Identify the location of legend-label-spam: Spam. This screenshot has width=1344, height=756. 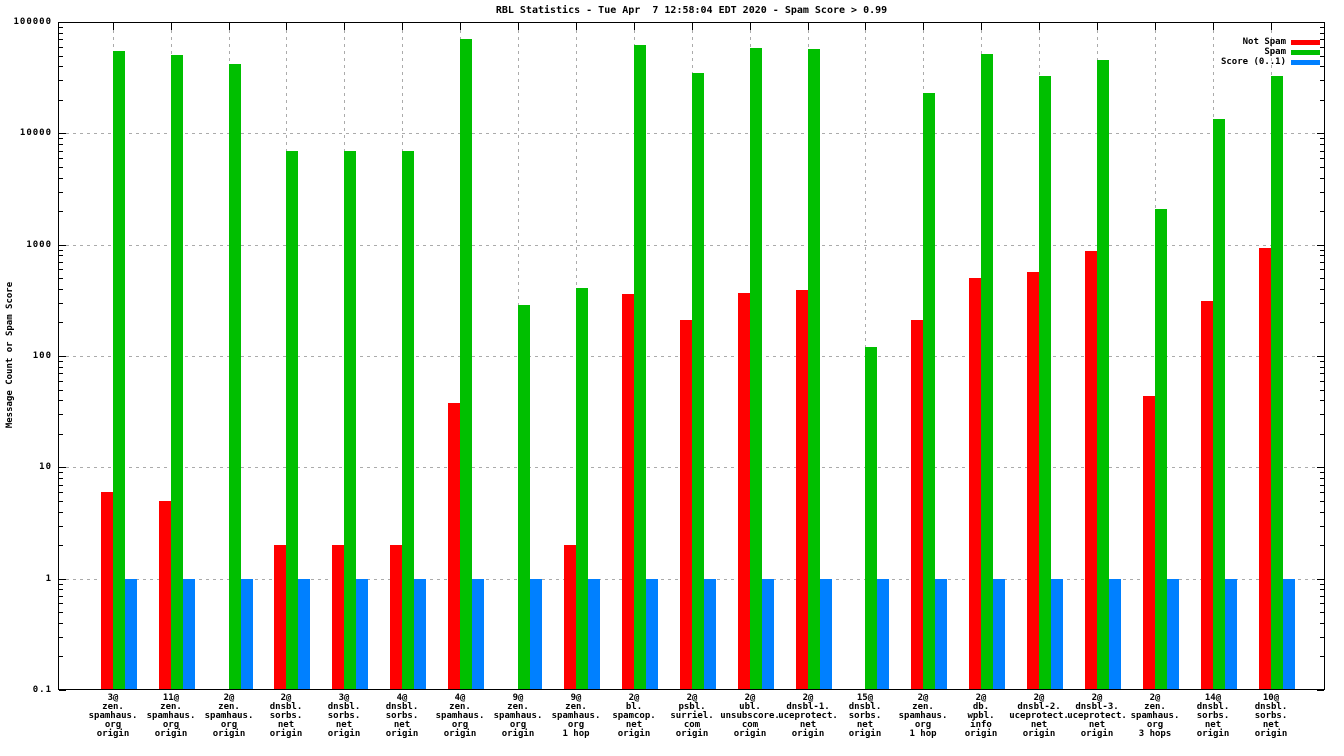
(1275, 52).